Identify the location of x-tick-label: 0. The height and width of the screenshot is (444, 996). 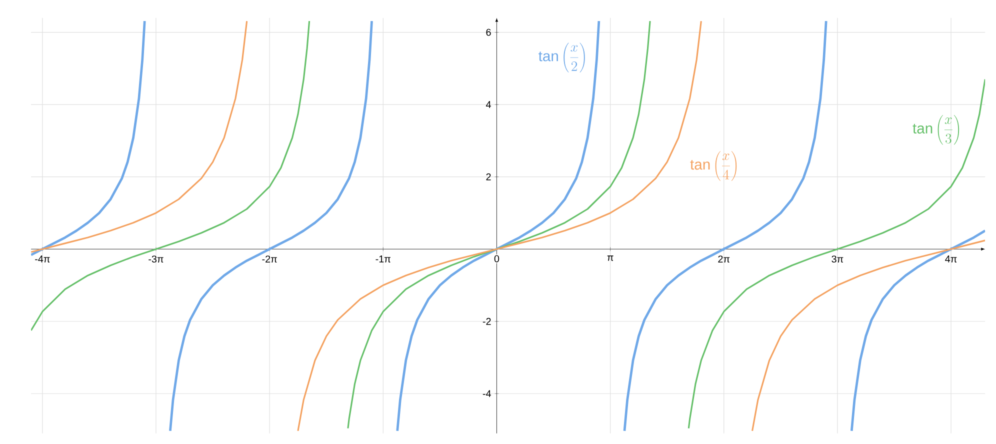
(497, 258).